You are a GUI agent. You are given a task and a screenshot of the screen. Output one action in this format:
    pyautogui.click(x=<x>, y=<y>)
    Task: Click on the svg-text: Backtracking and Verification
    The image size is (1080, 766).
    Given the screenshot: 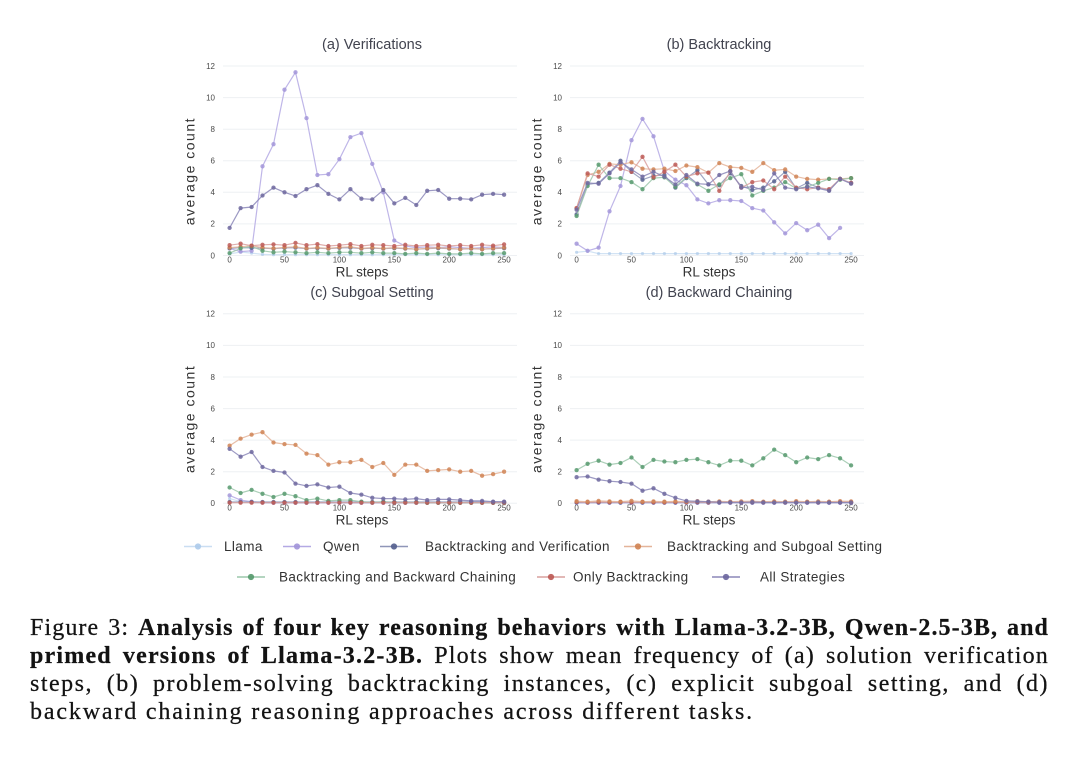 What is the action you would take?
    pyautogui.click(x=517, y=546)
    